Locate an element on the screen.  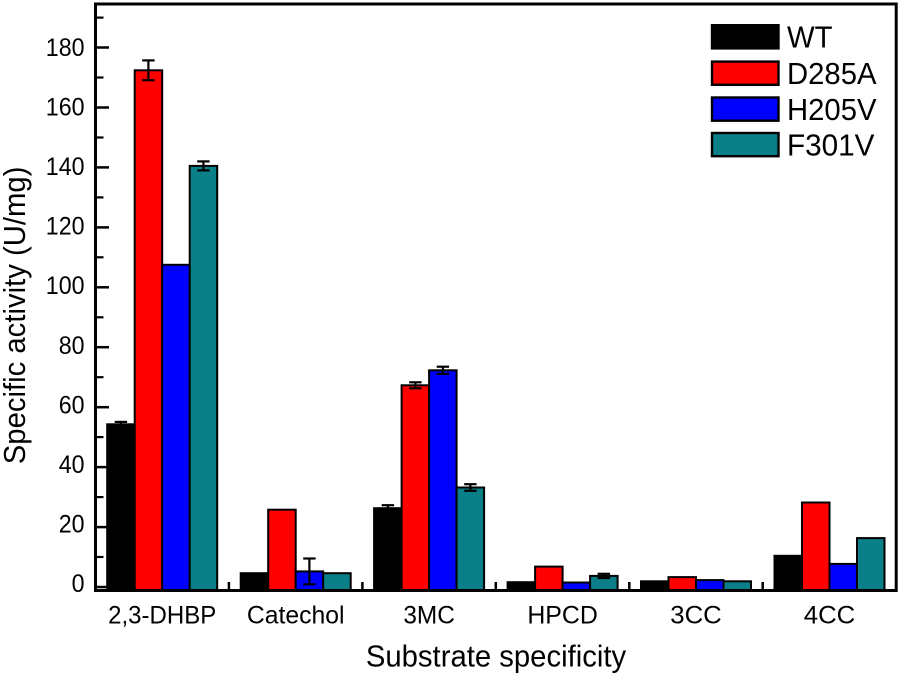
svg-text: Specific activity (U/mg) is located at coordinates (16, 316).